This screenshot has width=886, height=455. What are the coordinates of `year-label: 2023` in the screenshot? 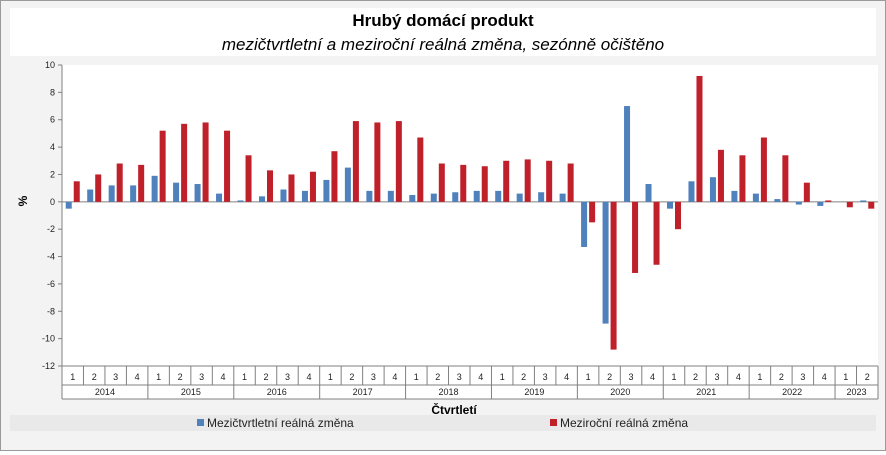 It's located at (857, 392).